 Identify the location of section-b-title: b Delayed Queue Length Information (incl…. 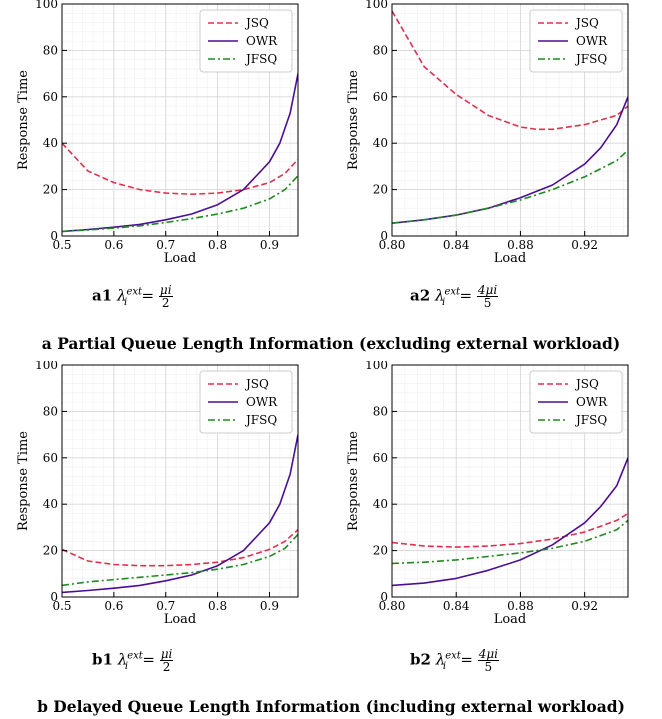
(331, 706).